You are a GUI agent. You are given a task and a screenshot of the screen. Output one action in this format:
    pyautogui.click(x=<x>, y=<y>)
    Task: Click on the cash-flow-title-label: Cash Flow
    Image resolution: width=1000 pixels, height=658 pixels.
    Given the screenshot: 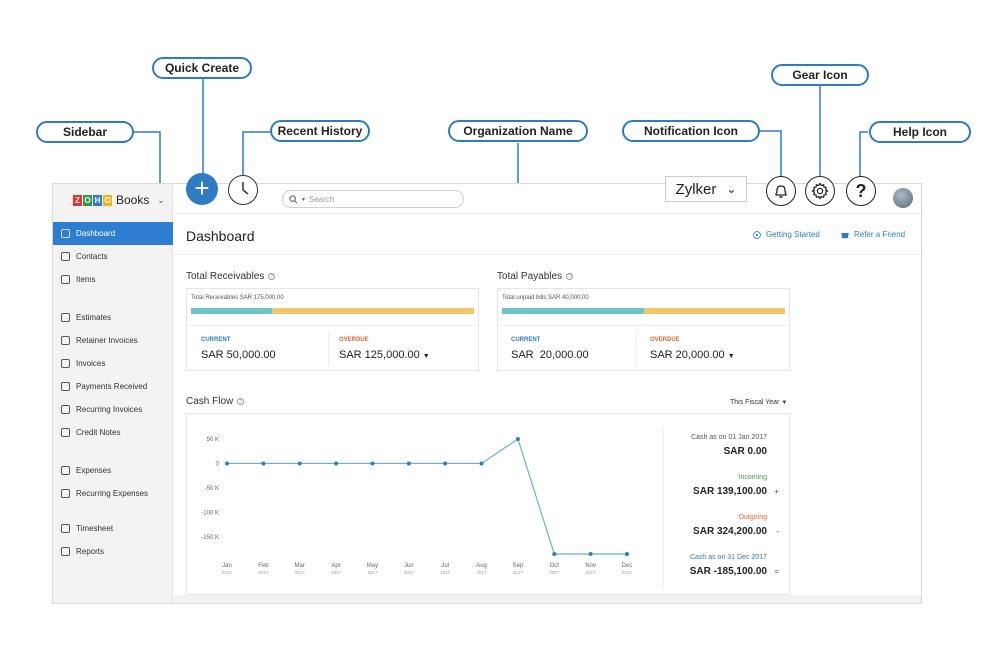 What is the action you would take?
    pyautogui.click(x=210, y=401)
    